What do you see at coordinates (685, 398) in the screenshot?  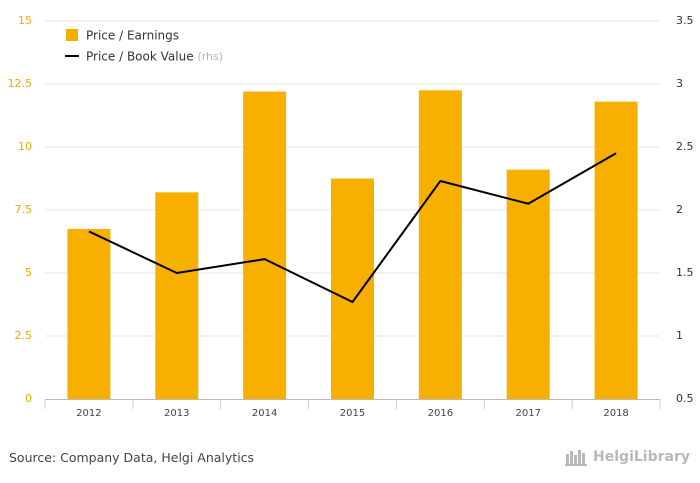 I see `y-right-tick-label: 0.5` at bounding box center [685, 398].